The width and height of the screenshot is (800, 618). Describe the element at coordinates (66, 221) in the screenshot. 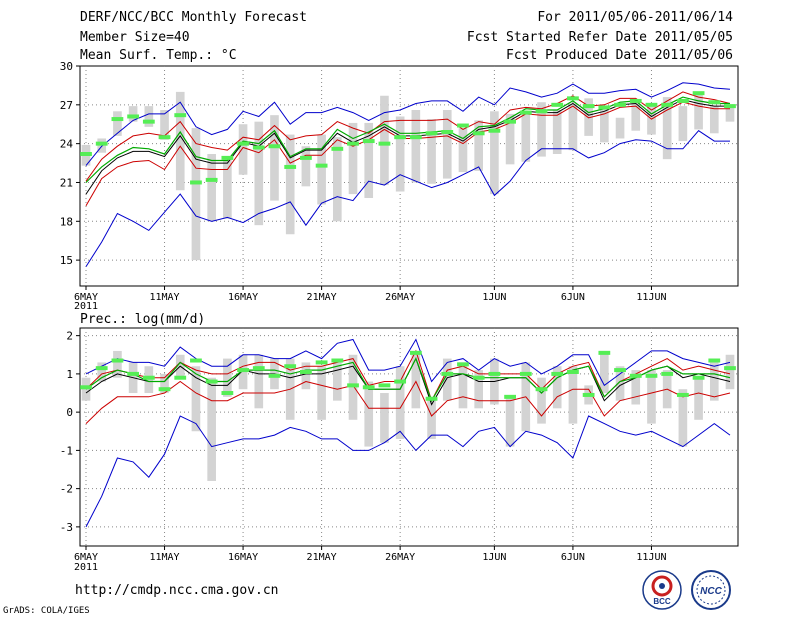

I see `y-tick-label: 18` at that location.